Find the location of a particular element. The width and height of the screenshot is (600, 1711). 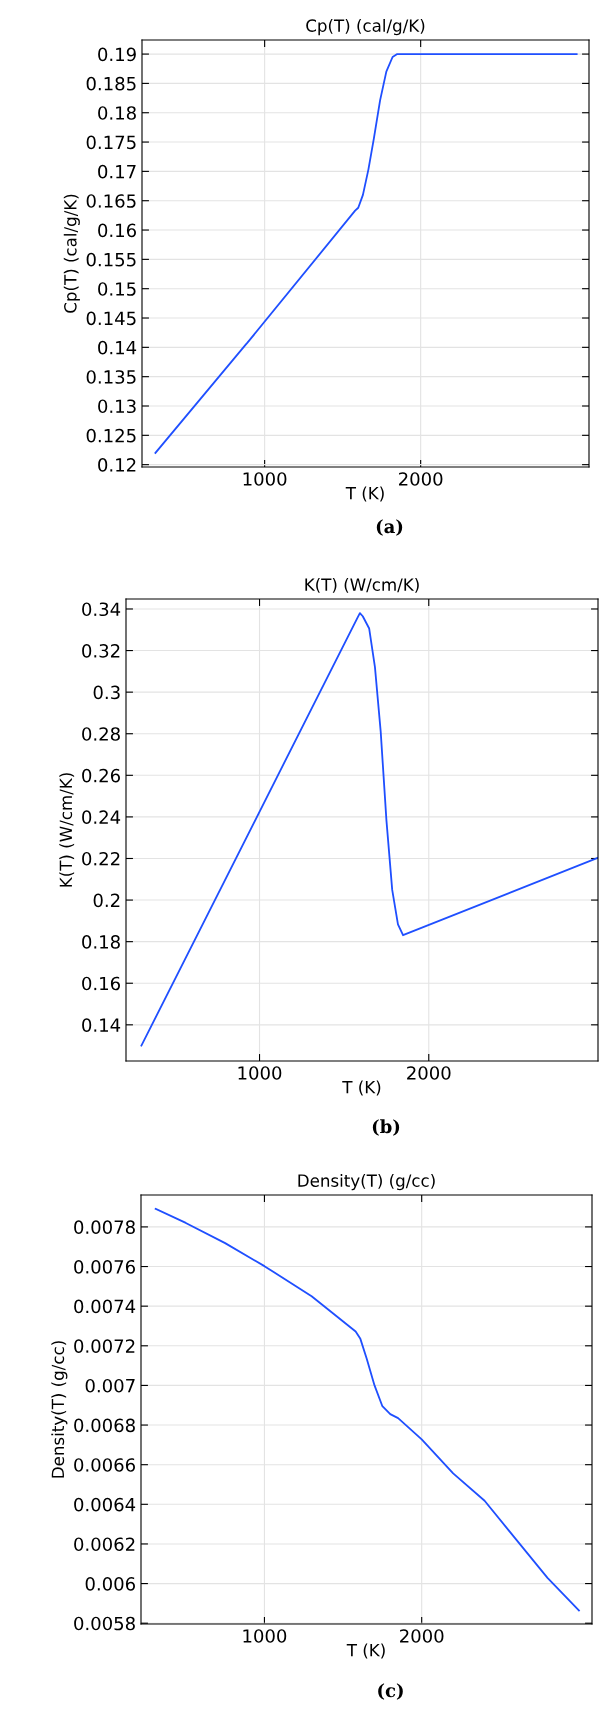

y-tick-label: 0.006 is located at coordinates (110, 1584).